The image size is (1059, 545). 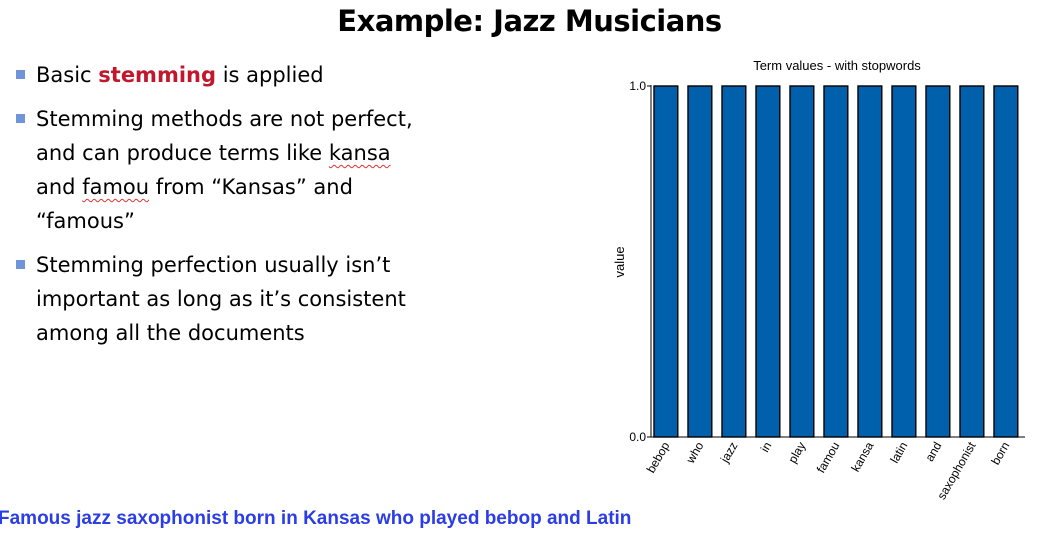 What do you see at coordinates (1000, 454) in the screenshot?
I see `x-tick-label: born` at bounding box center [1000, 454].